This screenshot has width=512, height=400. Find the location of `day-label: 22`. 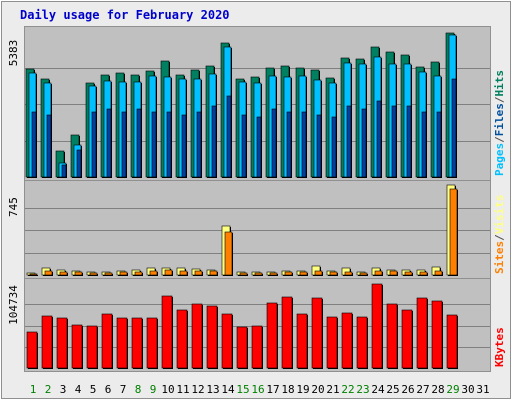

day-label: 22 is located at coordinates (347, 389).